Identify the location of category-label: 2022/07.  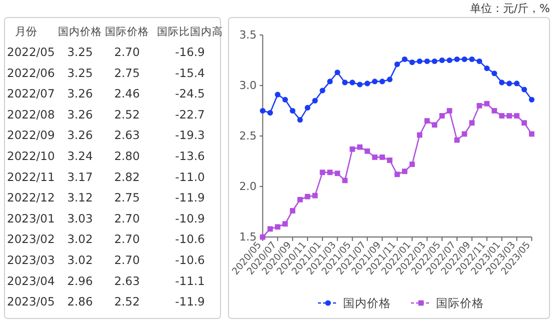
(31, 93).